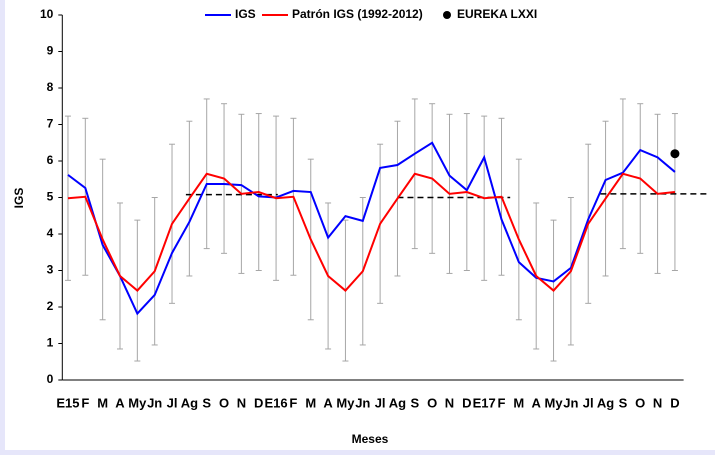 The width and height of the screenshot is (715, 455). I want to click on x-axis-label: Meses, so click(370, 439).